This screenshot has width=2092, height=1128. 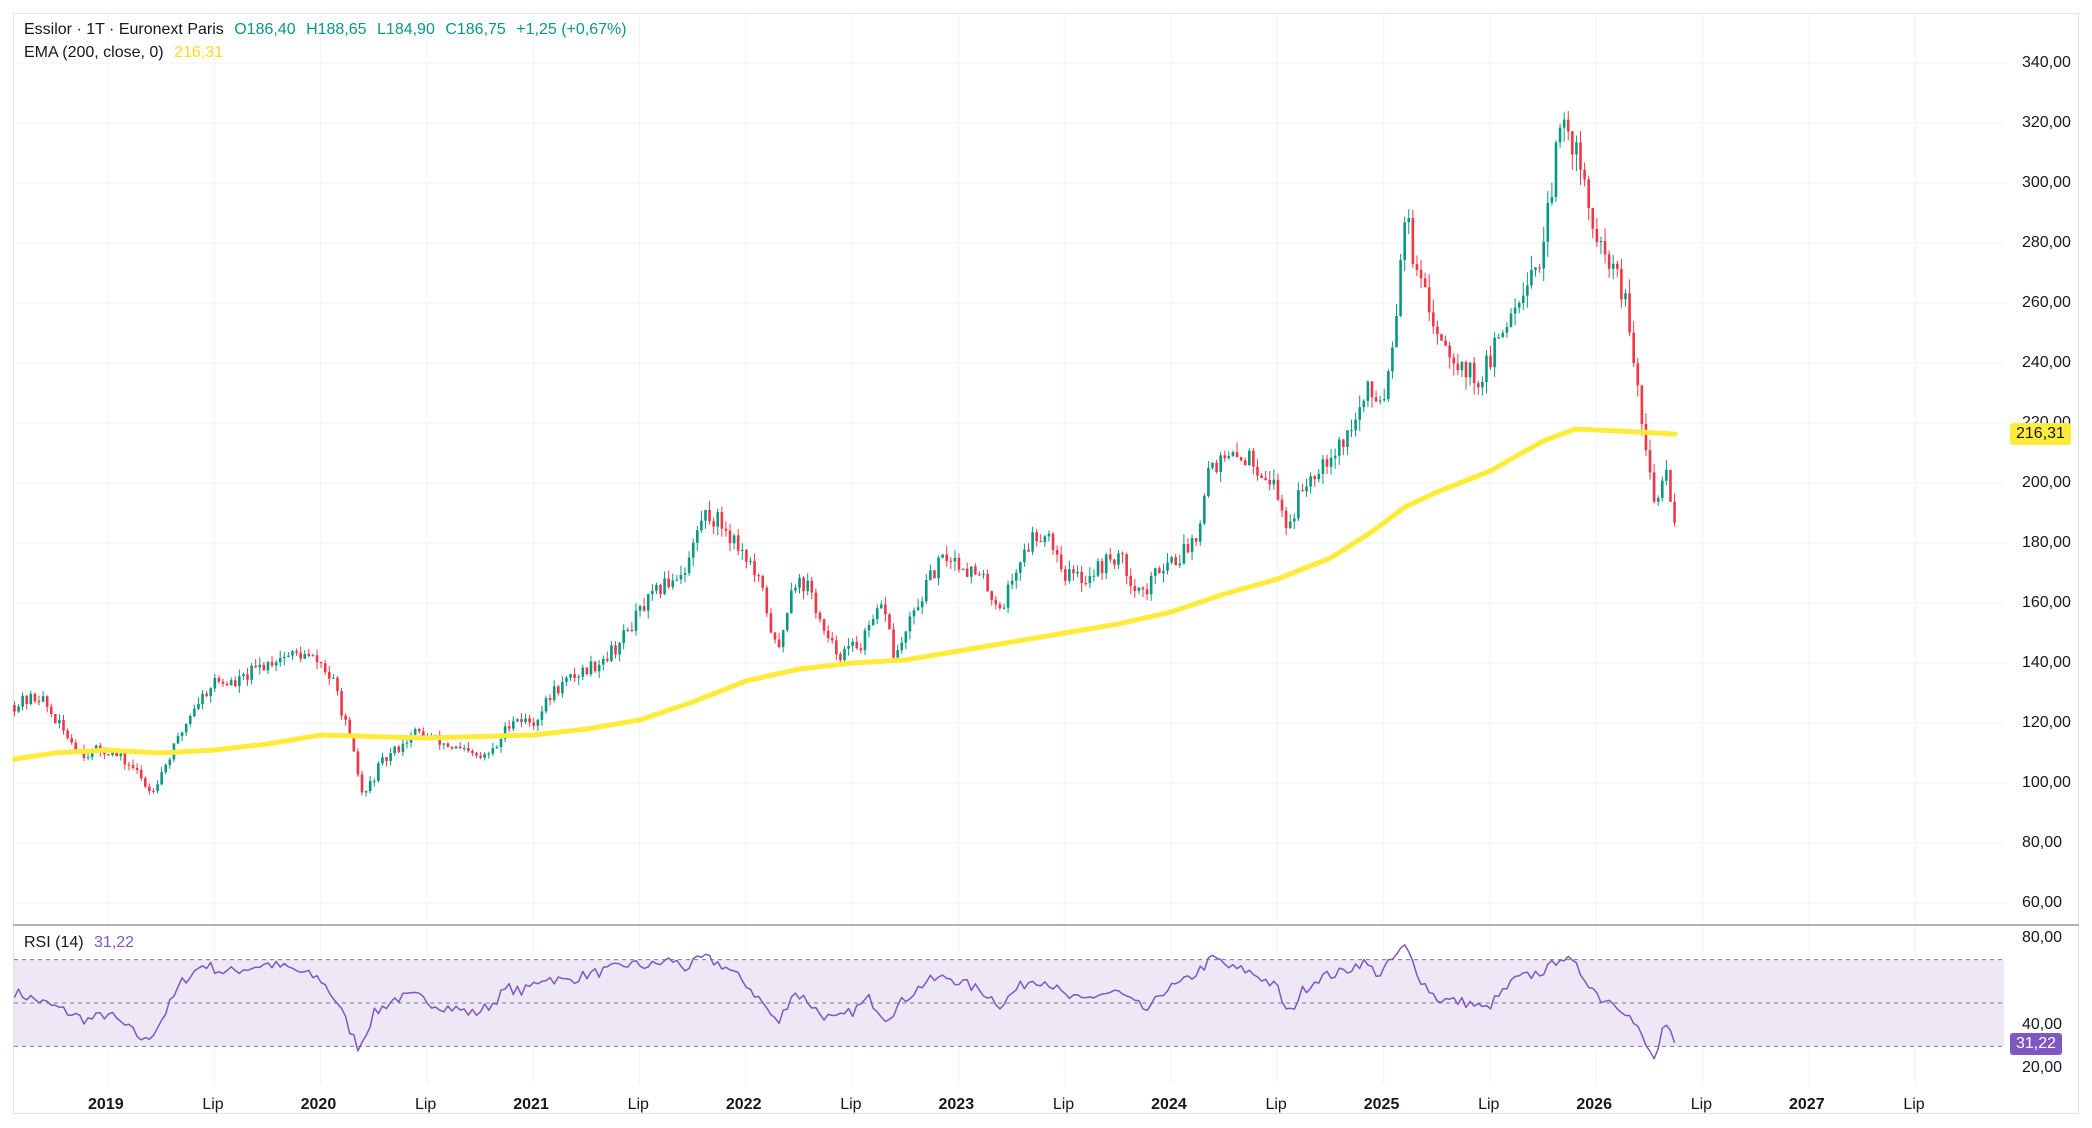 I want to click on rsi-line, so click(x=844, y=1002).